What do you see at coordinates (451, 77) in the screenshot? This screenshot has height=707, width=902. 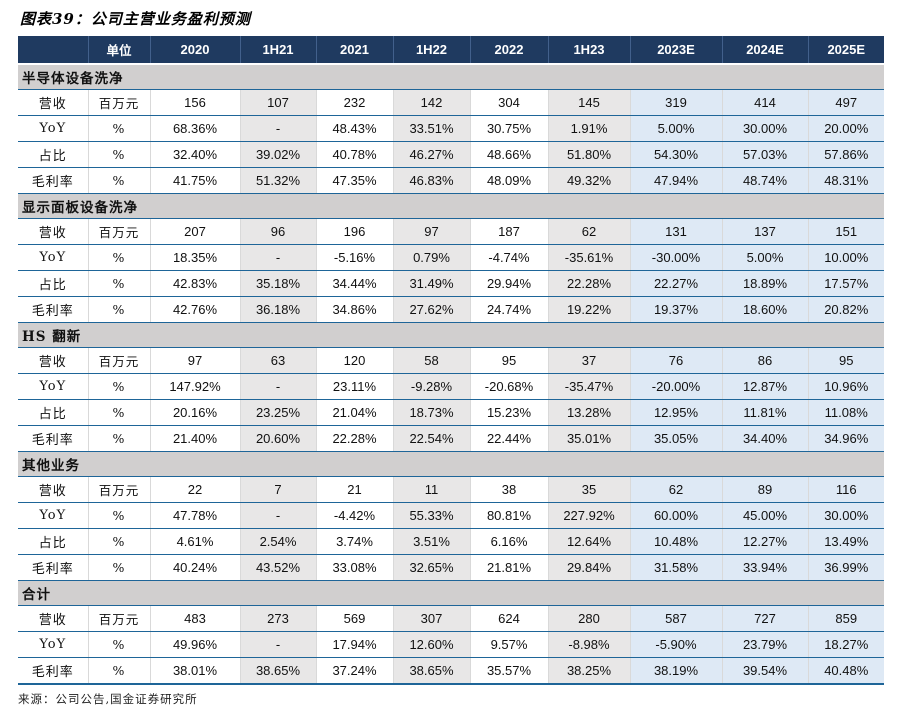 I see `section-row: 半导体设备洗净` at bounding box center [451, 77].